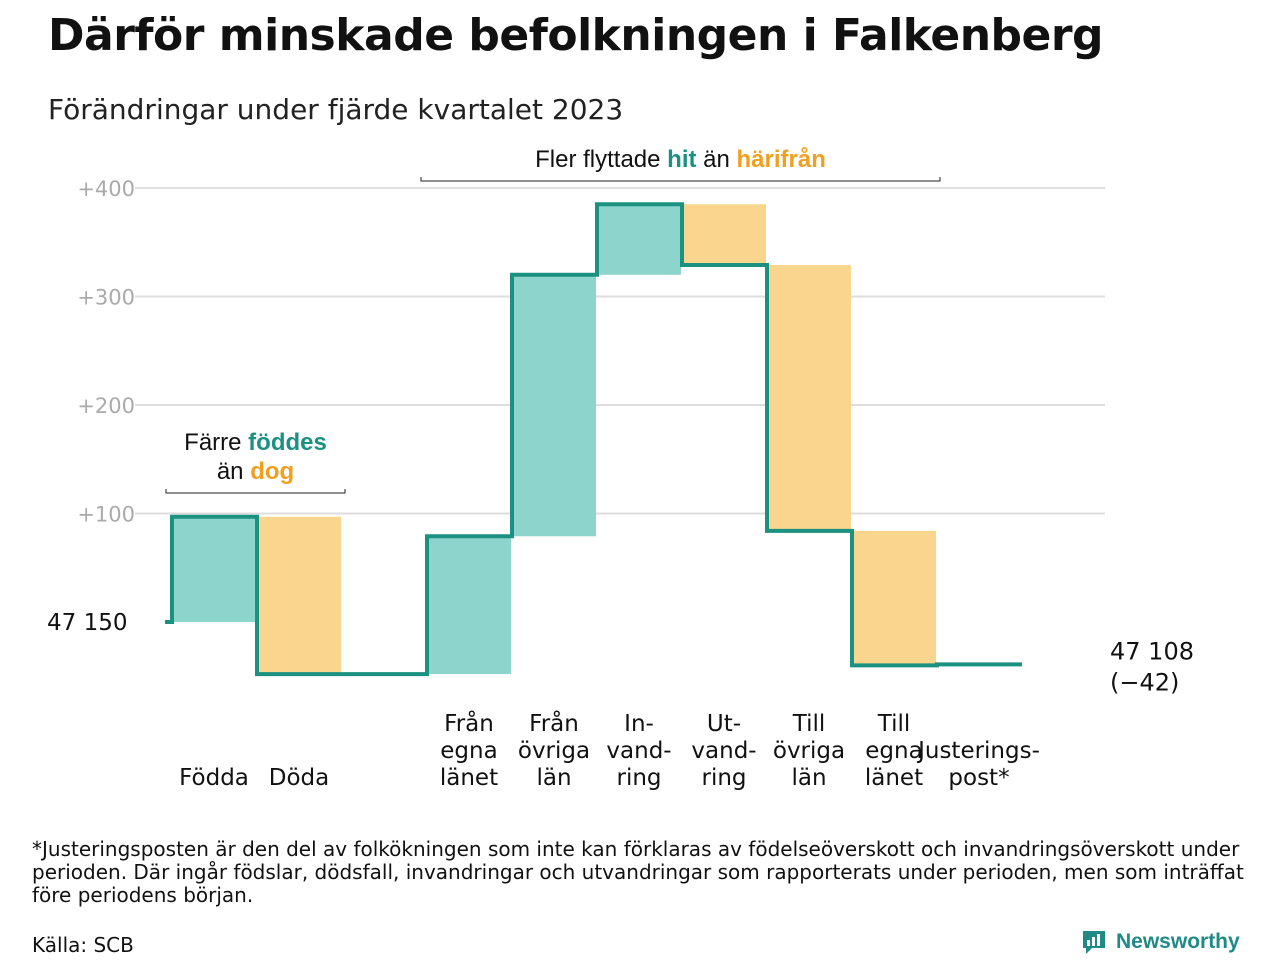 This screenshot has width=1280, height=960. I want to click on category-label: Från egna länet, so click(469, 750).